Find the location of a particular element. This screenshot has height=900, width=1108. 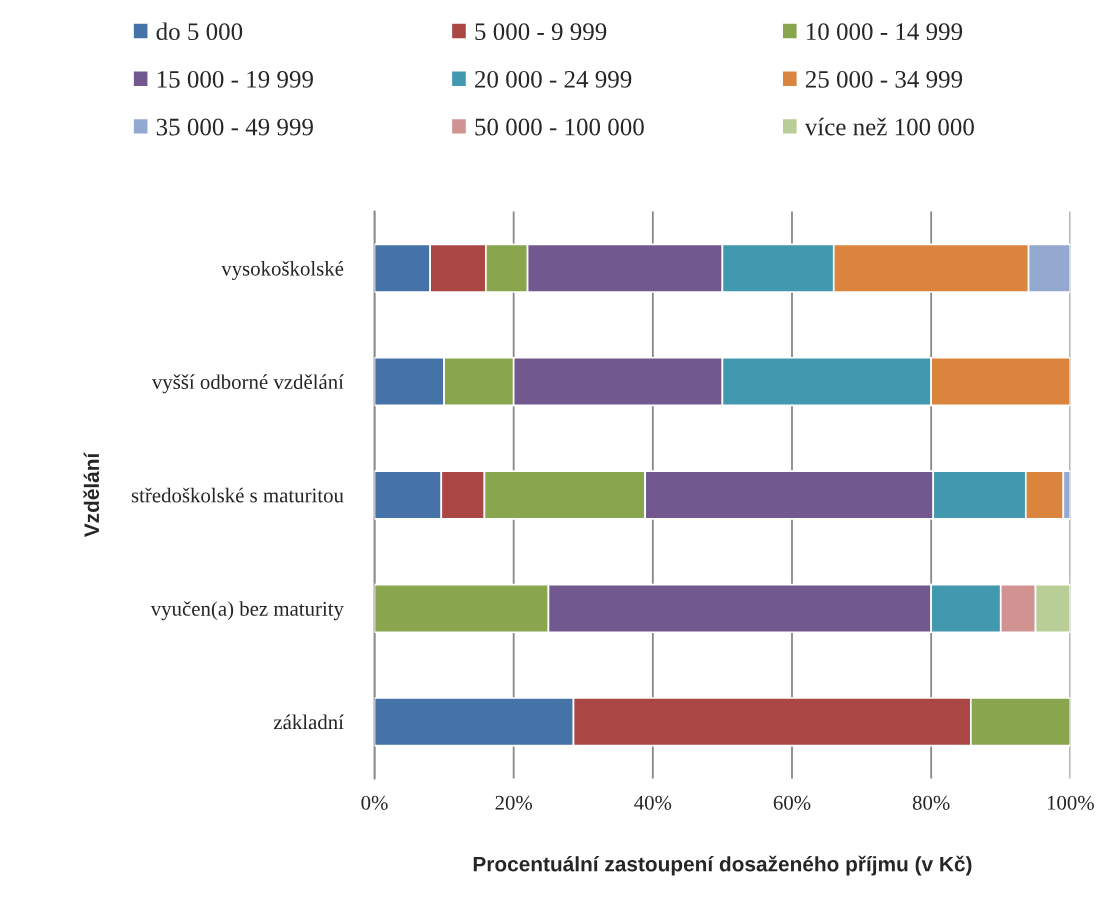

x-tick-label: 100% is located at coordinates (1070, 802).